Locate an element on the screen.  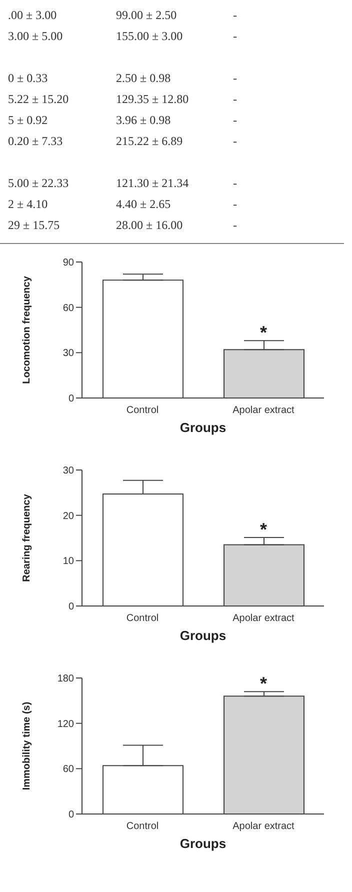
text: 5.00 ± 22.33 is located at coordinates (39, 184).